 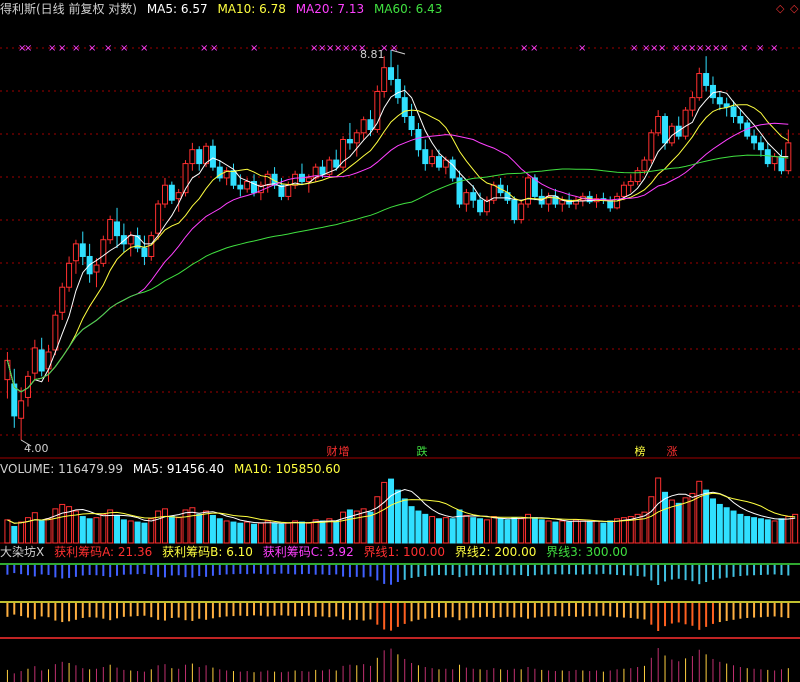 What do you see at coordinates (207, 552) in the screenshot?
I see `indicator-b-label: 获利筹码B: 6.10` at bounding box center [207, 552].